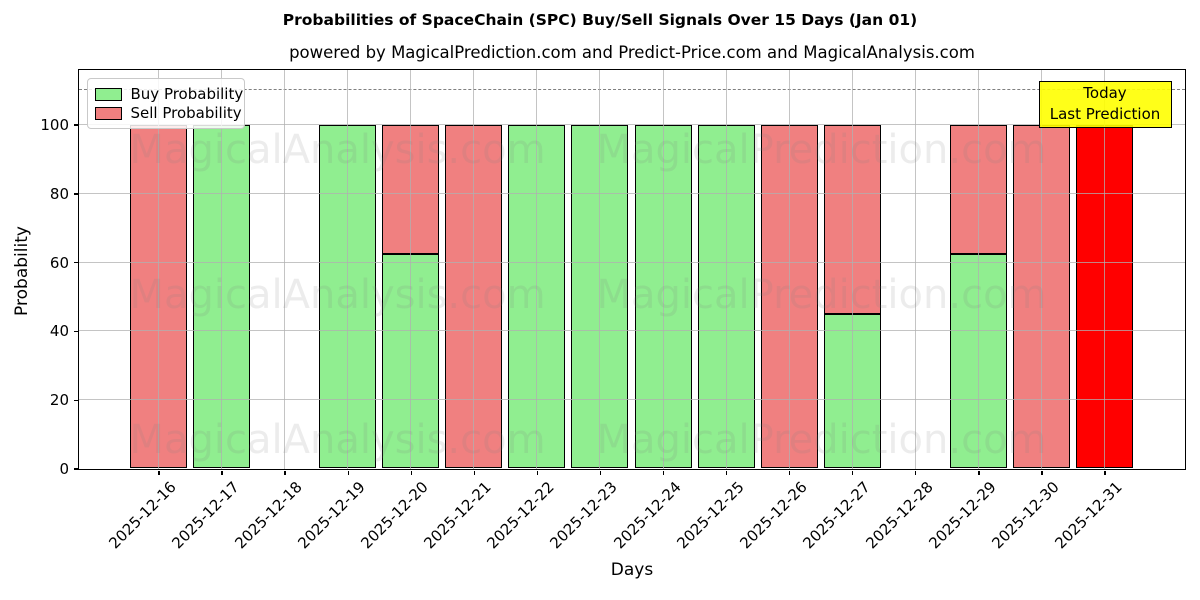 Image resolution: width=1200 pixels, height=600 pixels. I want to click on legend-item-buy: Buy Probability, so click(169, 94).